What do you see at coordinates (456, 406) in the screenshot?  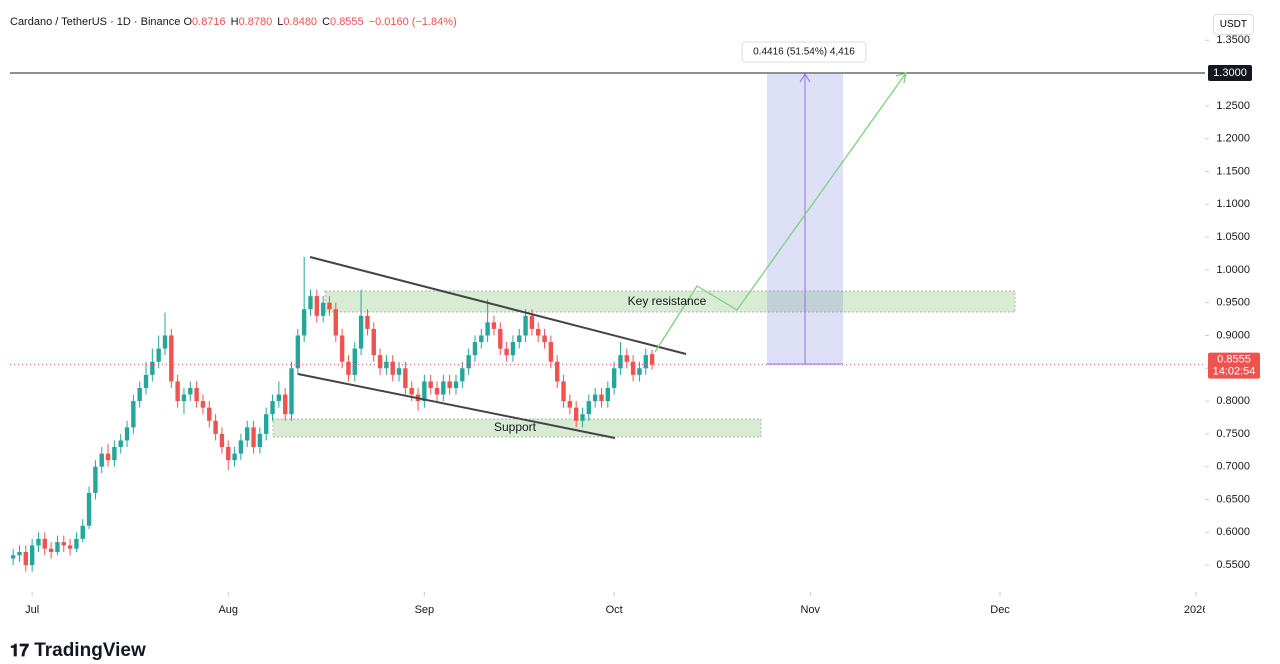 I see `trend-line-lower` at bounding box center [456, 406].